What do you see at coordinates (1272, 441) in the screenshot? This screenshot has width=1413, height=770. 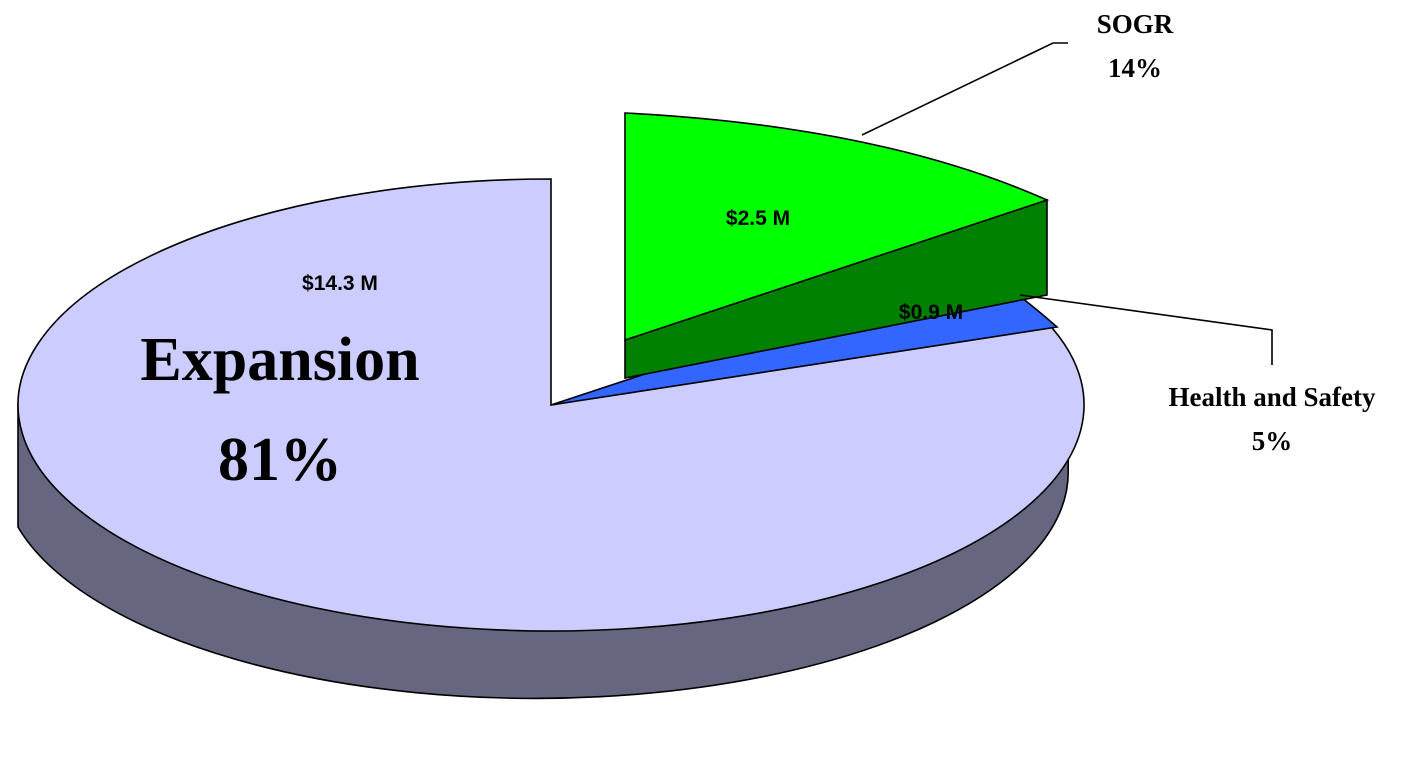 I see `percent-label-health-and-safety: 5%` at bounding box center [1272, 441].